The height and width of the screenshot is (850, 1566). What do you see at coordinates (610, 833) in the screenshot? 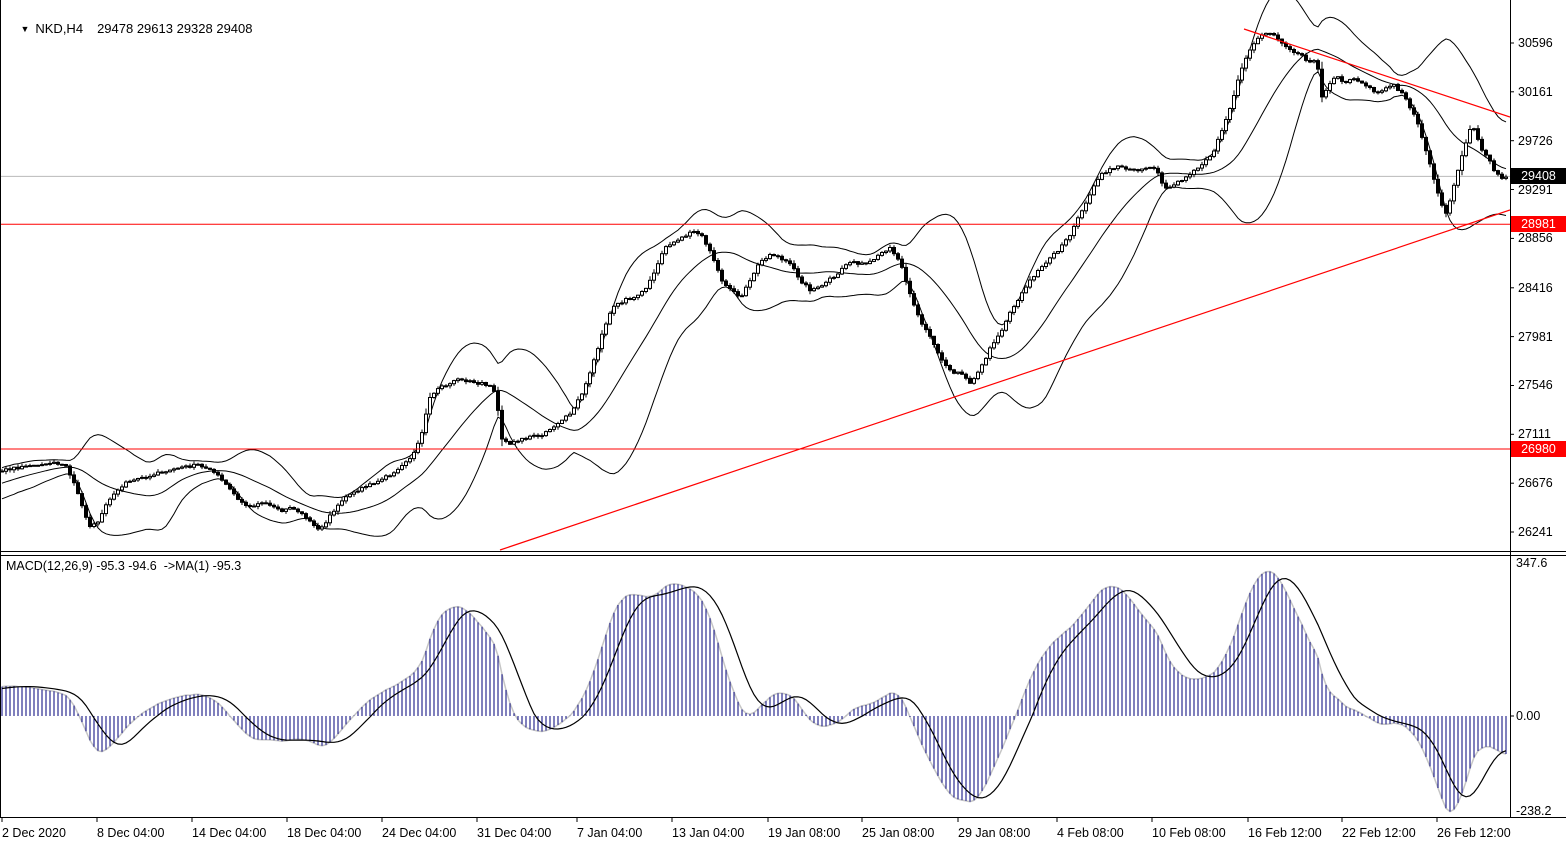
I see `time-axis-label: 7 Jan 04:00` at bounding box center [610, 833].